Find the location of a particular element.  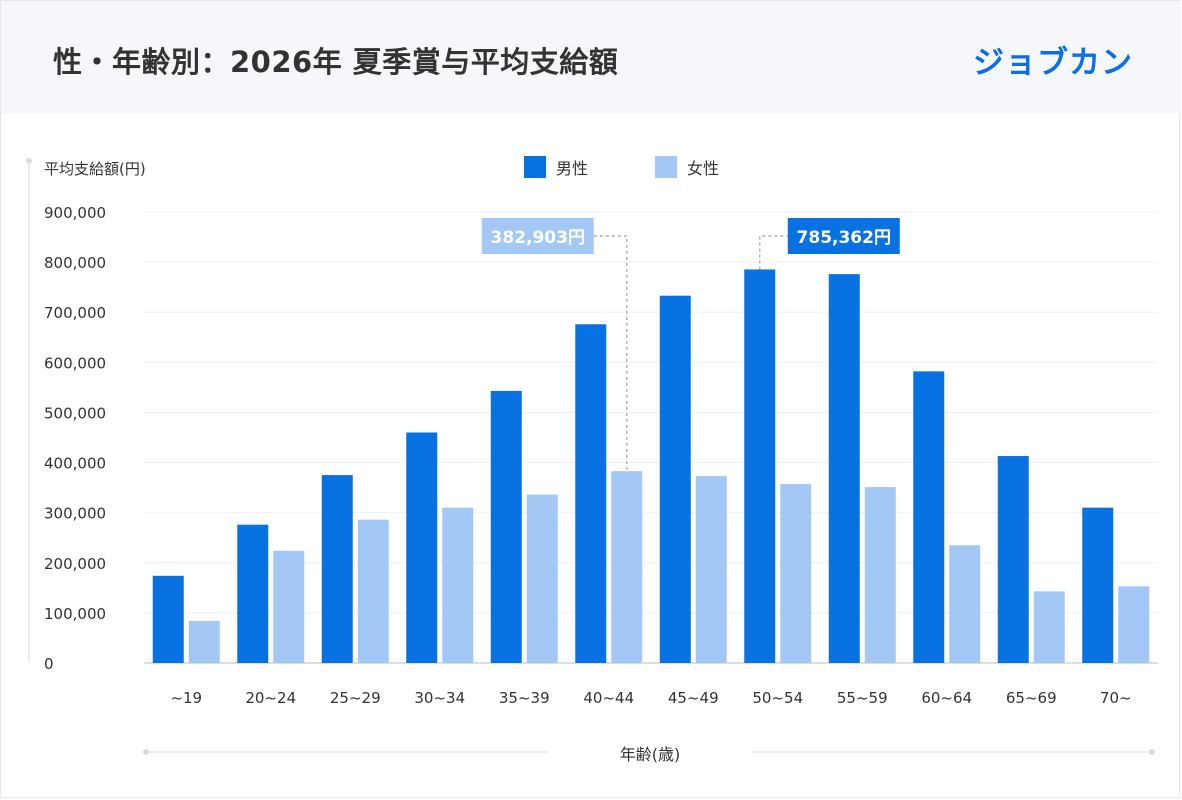

callout-label: 785,362円 is located at coordinates (844, 238).